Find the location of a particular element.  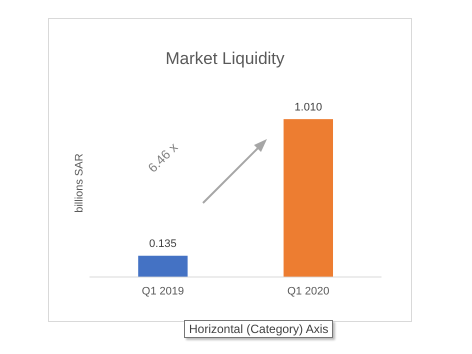

data-label: 0.135 is located at coordinates (163, 244).